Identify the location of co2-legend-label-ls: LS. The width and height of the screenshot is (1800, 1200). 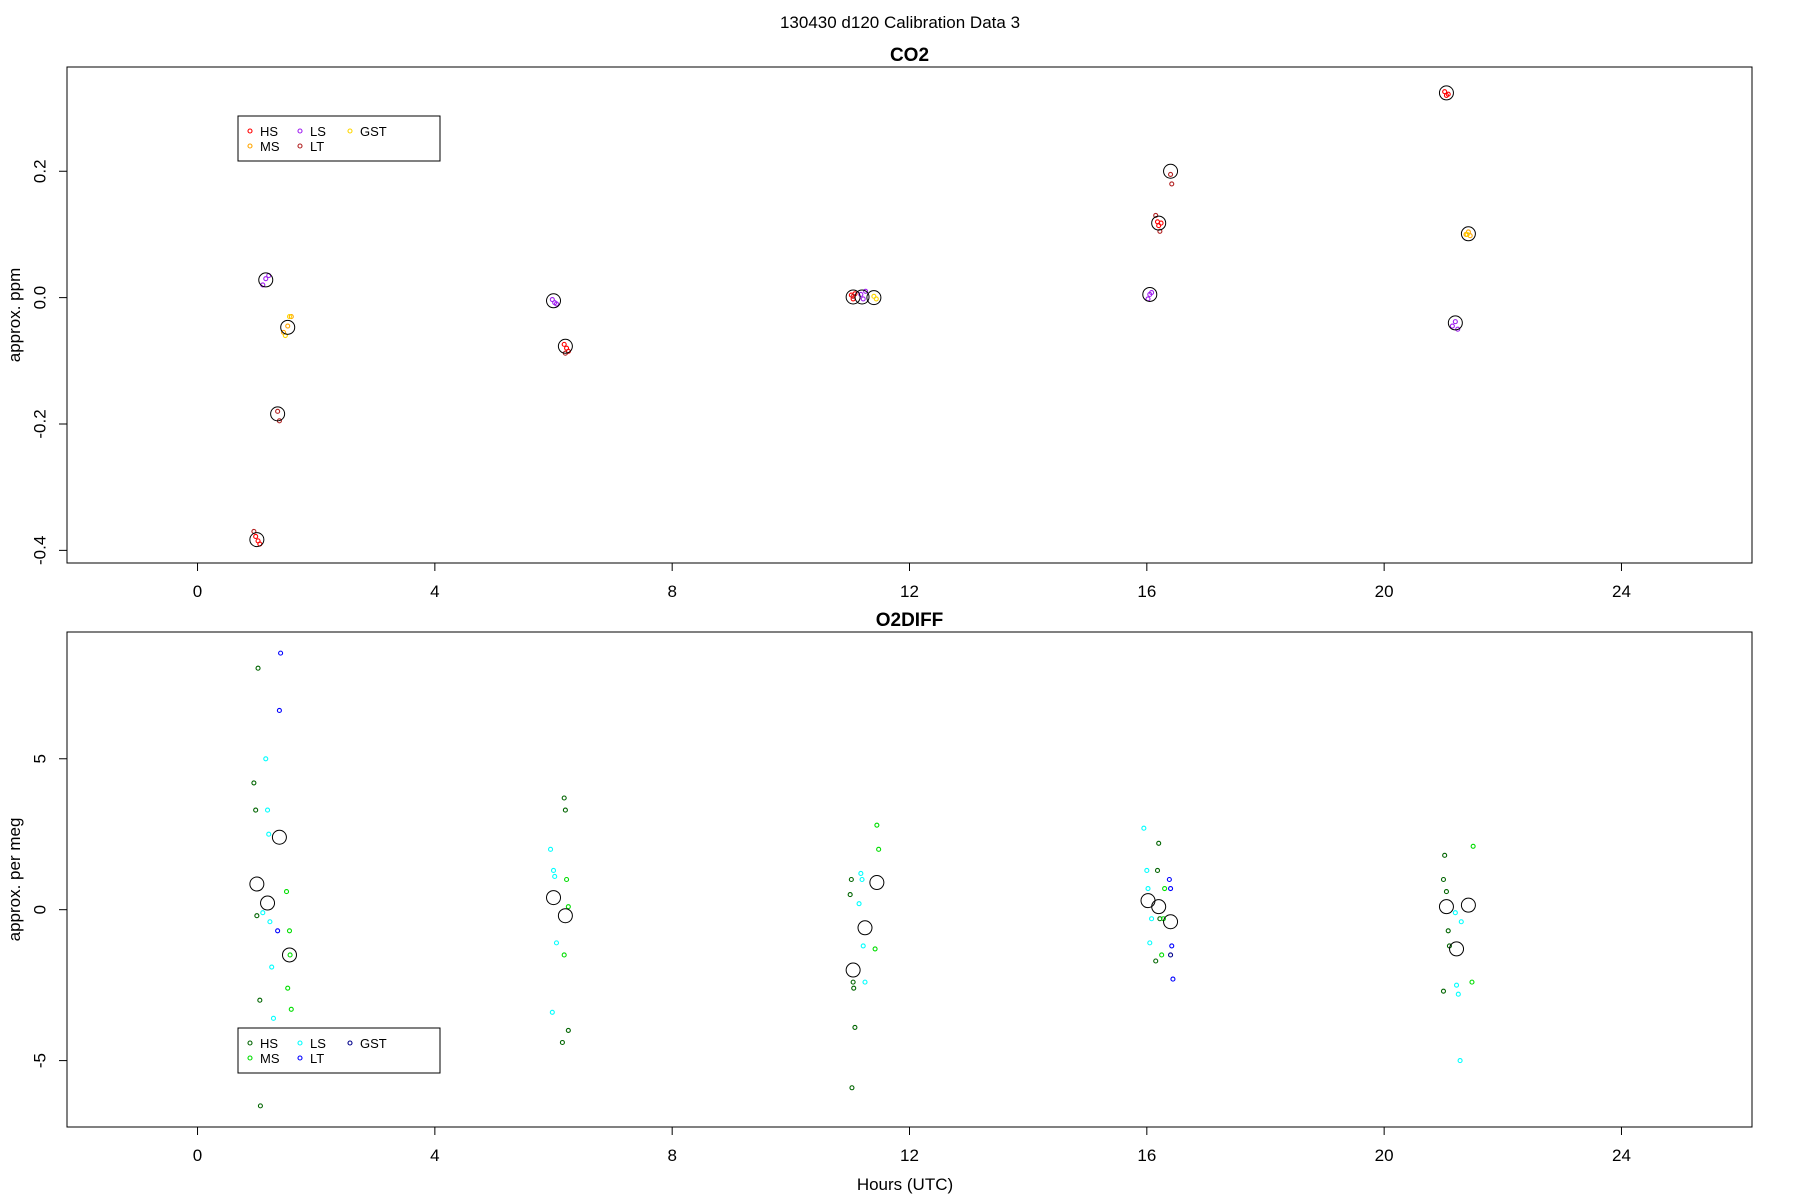
(318, 131).